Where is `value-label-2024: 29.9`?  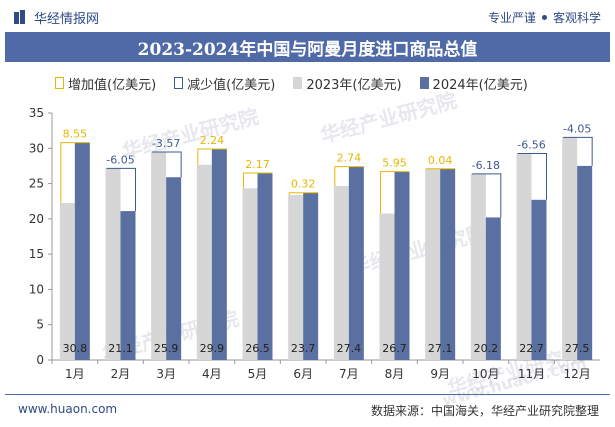
value-label-2024: 29.9 is located at coordinates (212, 348).